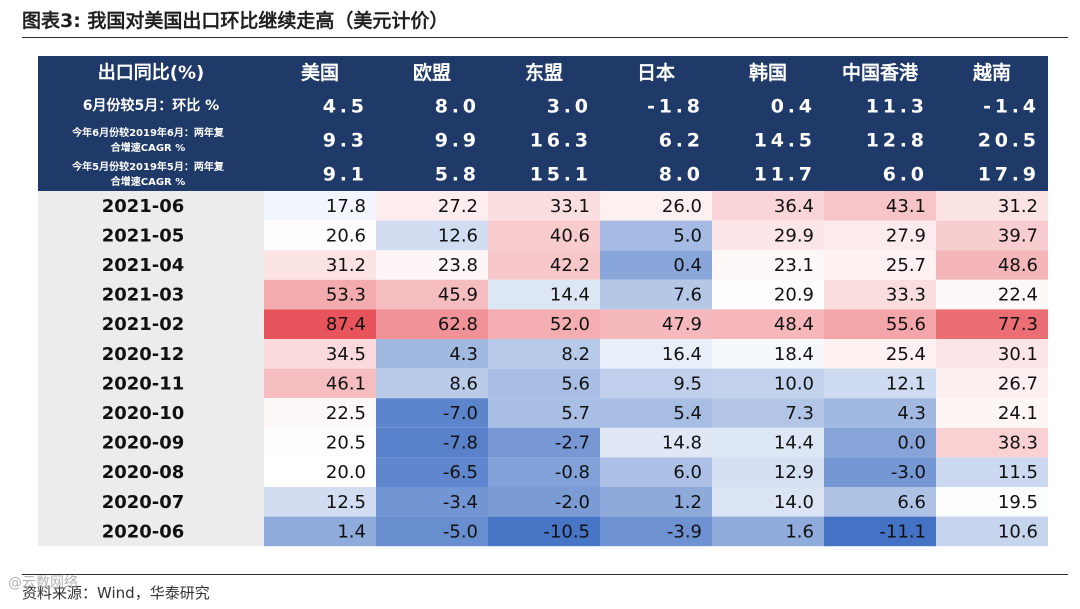 This screenshot has height=609, width=1080. Describe the element at coordinates (794, 206) in the screenshot. I see `cell-value: 36.4` at that location.